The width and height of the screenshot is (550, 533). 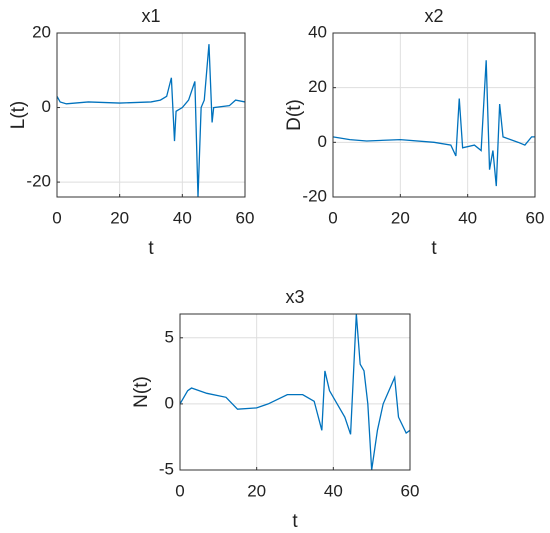 What do you see at coordinates (317, 31) in the screenshot?
I see `y-tick-label: 40` at bounding box center [317, 31].